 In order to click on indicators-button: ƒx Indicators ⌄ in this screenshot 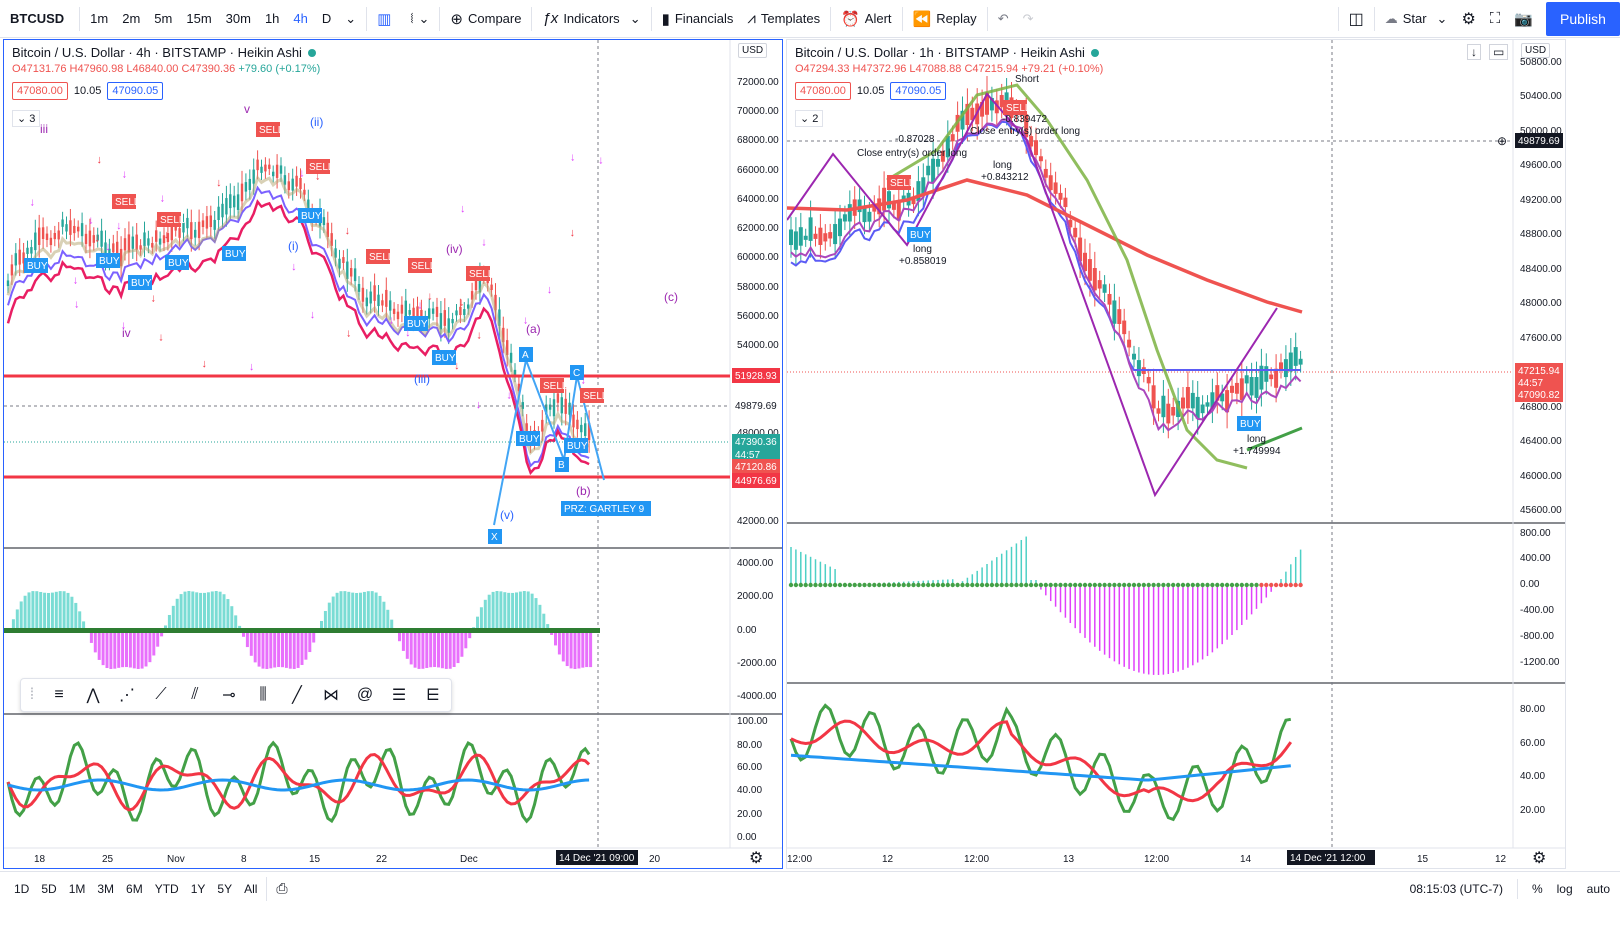, I will do `click(591, 19)`.